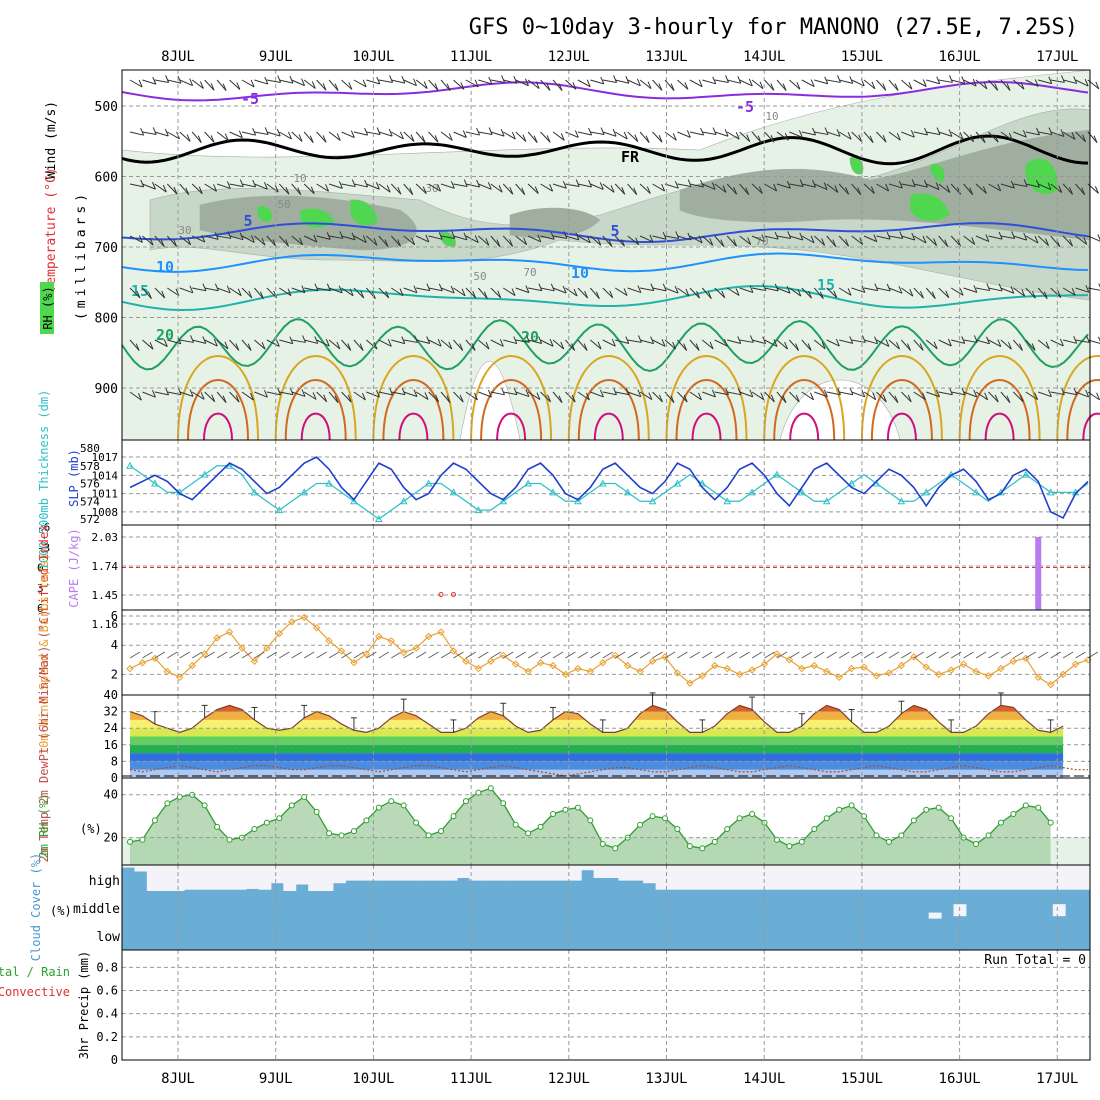 The image size is (1100, 1100). What do you see at coordinates (441, 594) in the screenshot?
I see `li-point` at bounding box center [441, 594].